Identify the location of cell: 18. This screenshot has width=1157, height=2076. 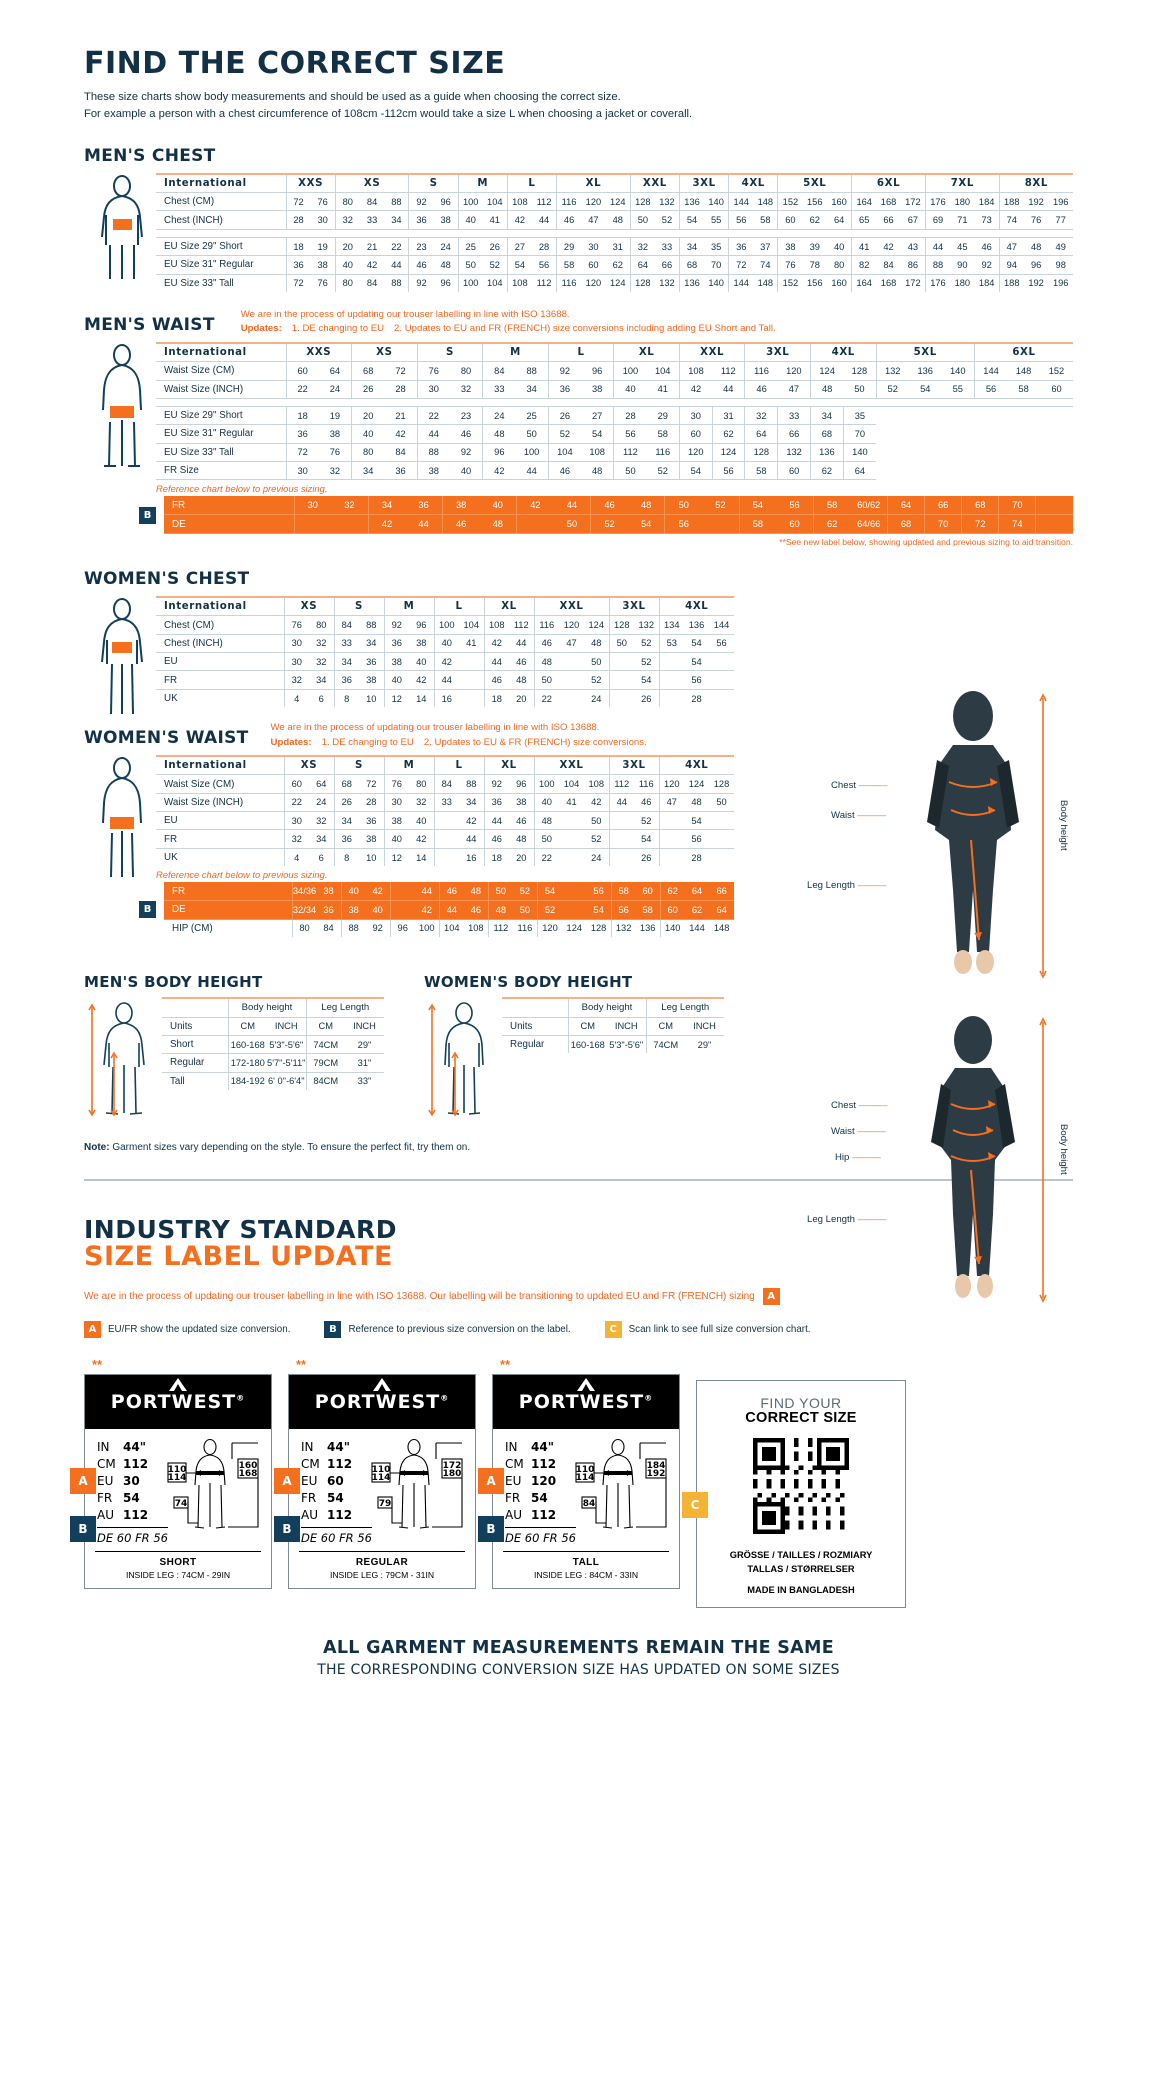
(496, 698).